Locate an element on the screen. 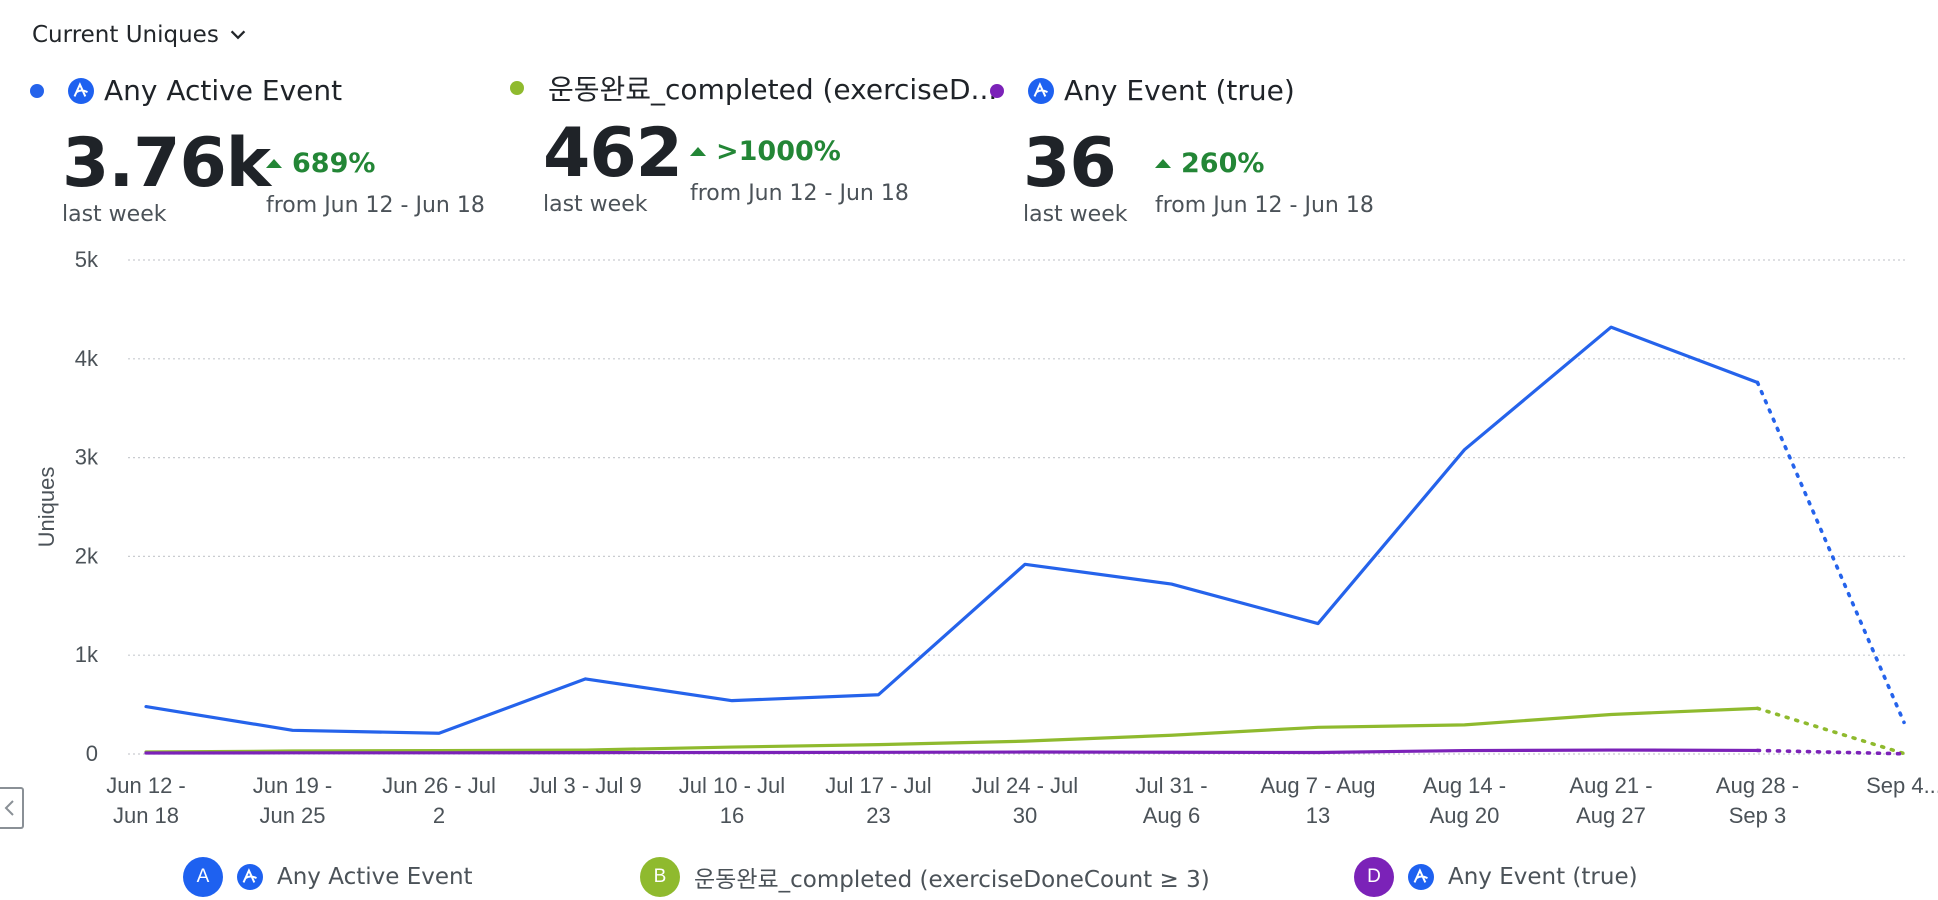  collapse-panel-button is located at coordinates (12, 808).